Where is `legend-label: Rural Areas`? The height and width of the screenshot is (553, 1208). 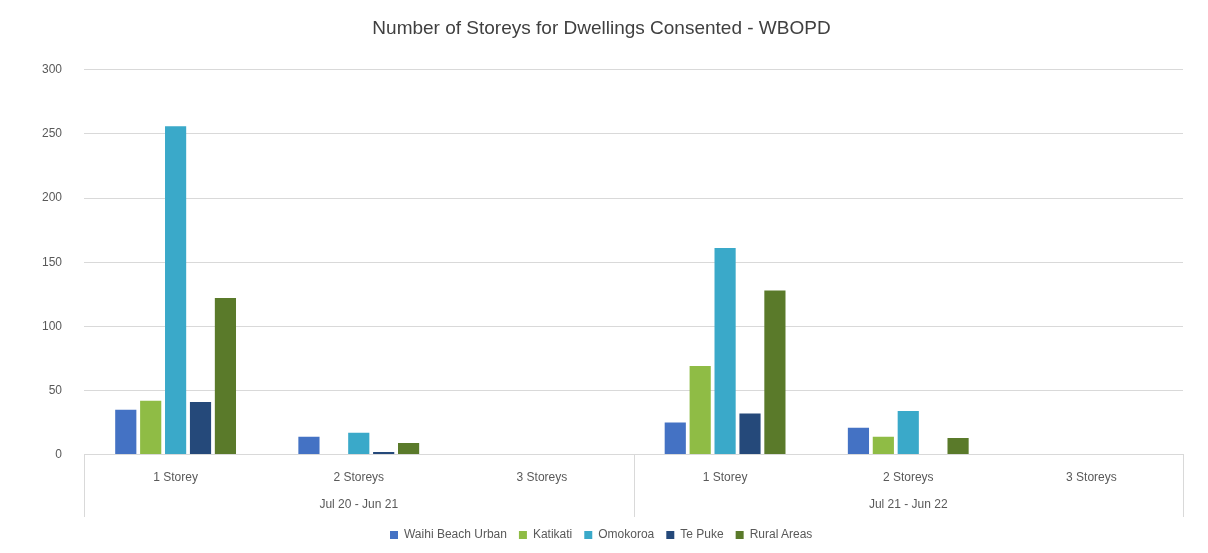
legend-label: Rural Areas is located at coordinates (781, 534).